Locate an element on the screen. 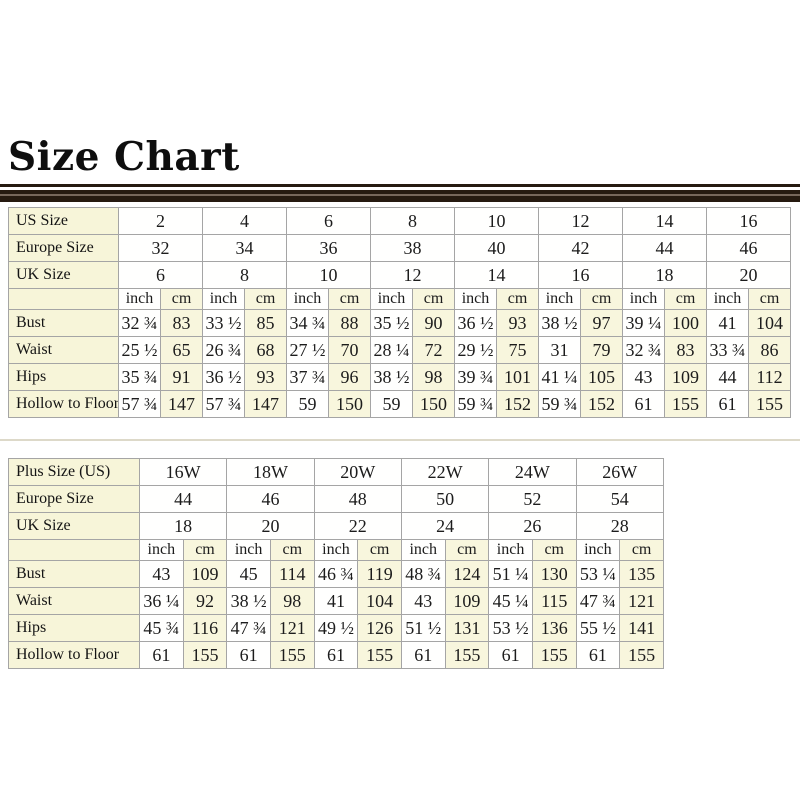 The image size is (800, 800). measurement-cm-value: 121 is located at coordinates (641, 601).